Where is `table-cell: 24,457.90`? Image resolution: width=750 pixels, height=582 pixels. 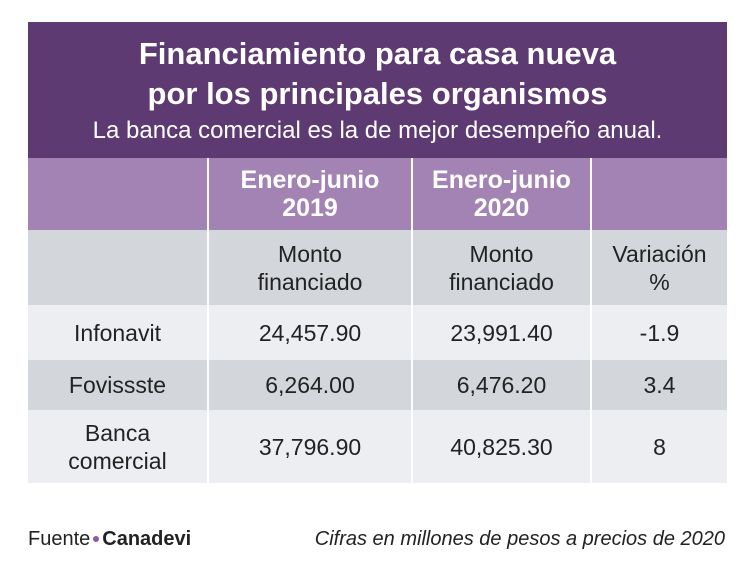
table-cell: 24,457.90 is located at coordinates (309, 332).